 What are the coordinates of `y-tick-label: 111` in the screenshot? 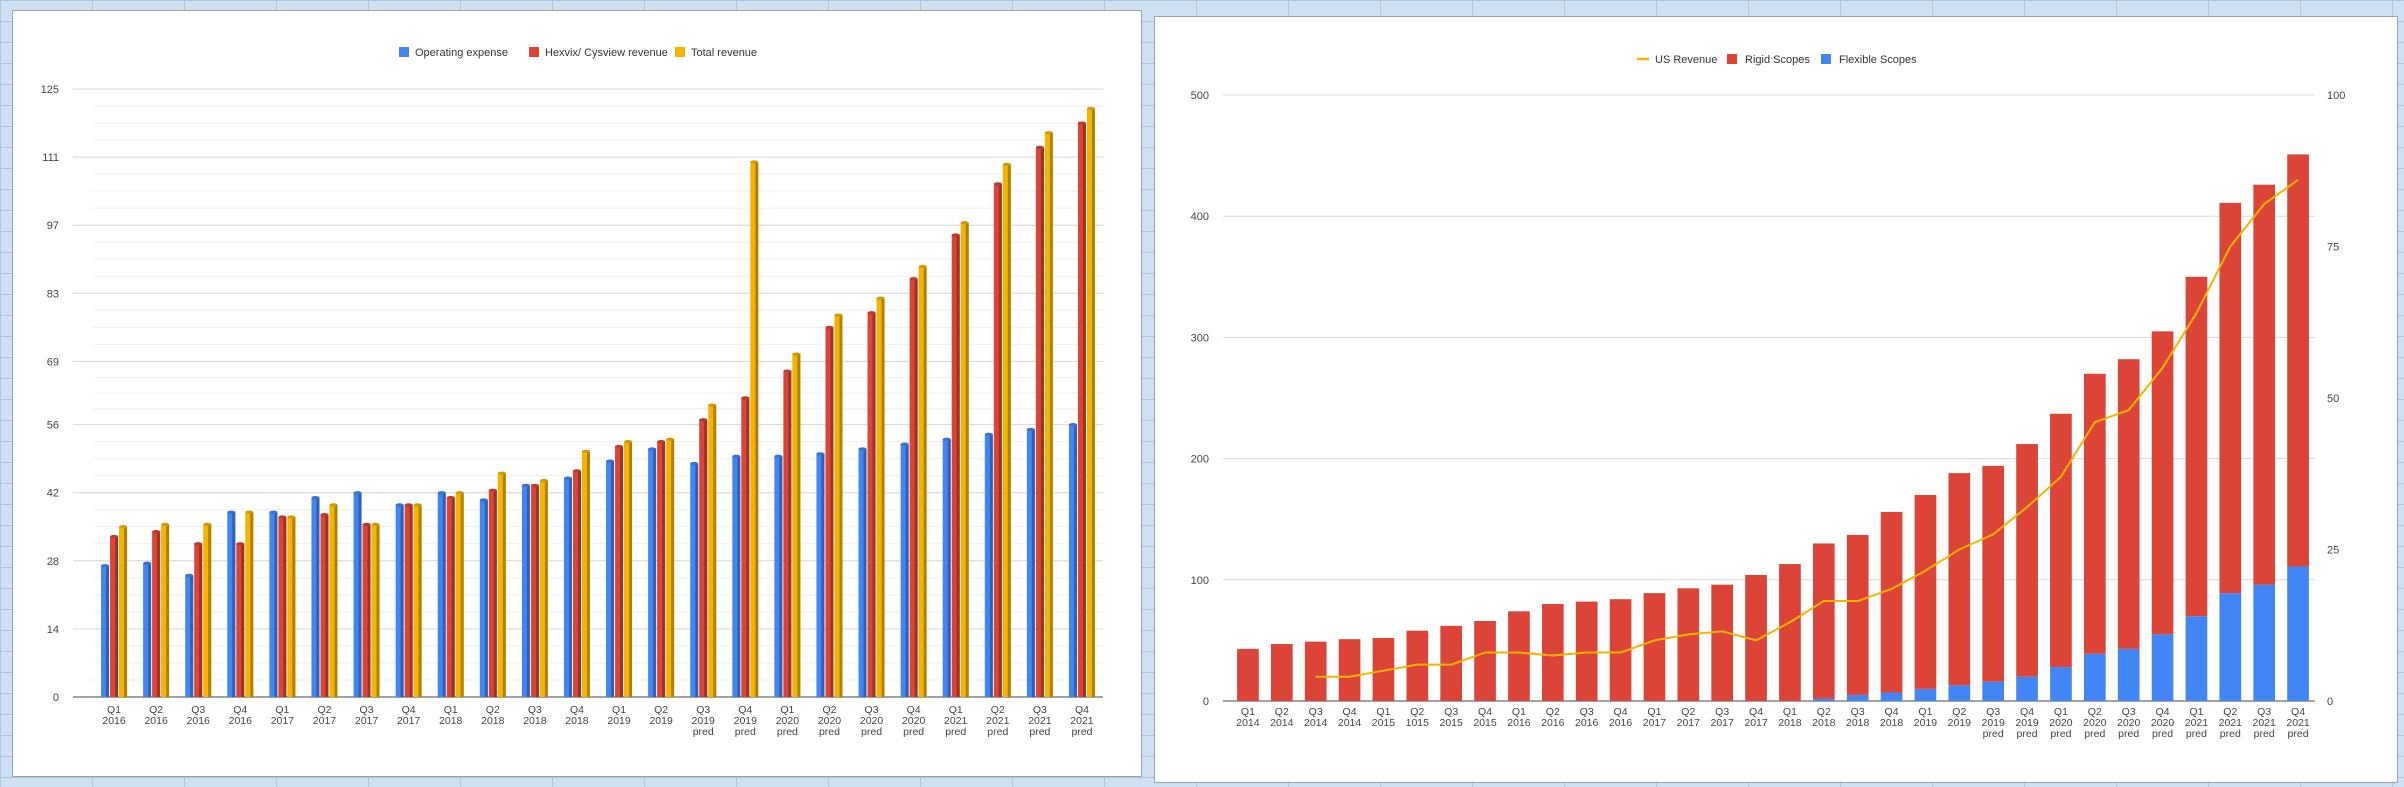 It's located at (50, 158).